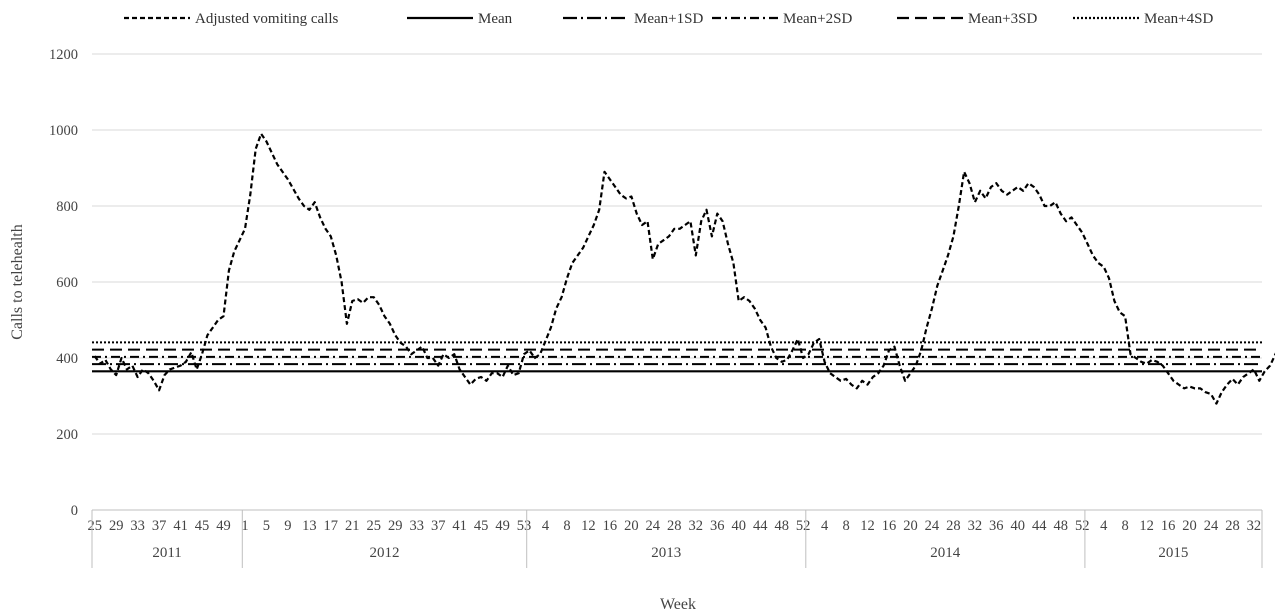 The height and width of the screenshot is (615, 1275). Describe the element at coordinates (495, 19) in the screenshot. I see `legend-label-mean: Mean` at that location.